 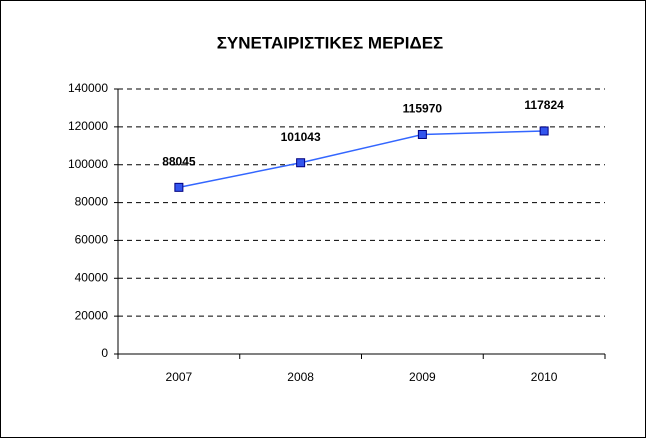 What do you see at coordinates (179, 377) in the screenshot?
I see `x-tick-label: 2007` at bounding box center [179, 377].